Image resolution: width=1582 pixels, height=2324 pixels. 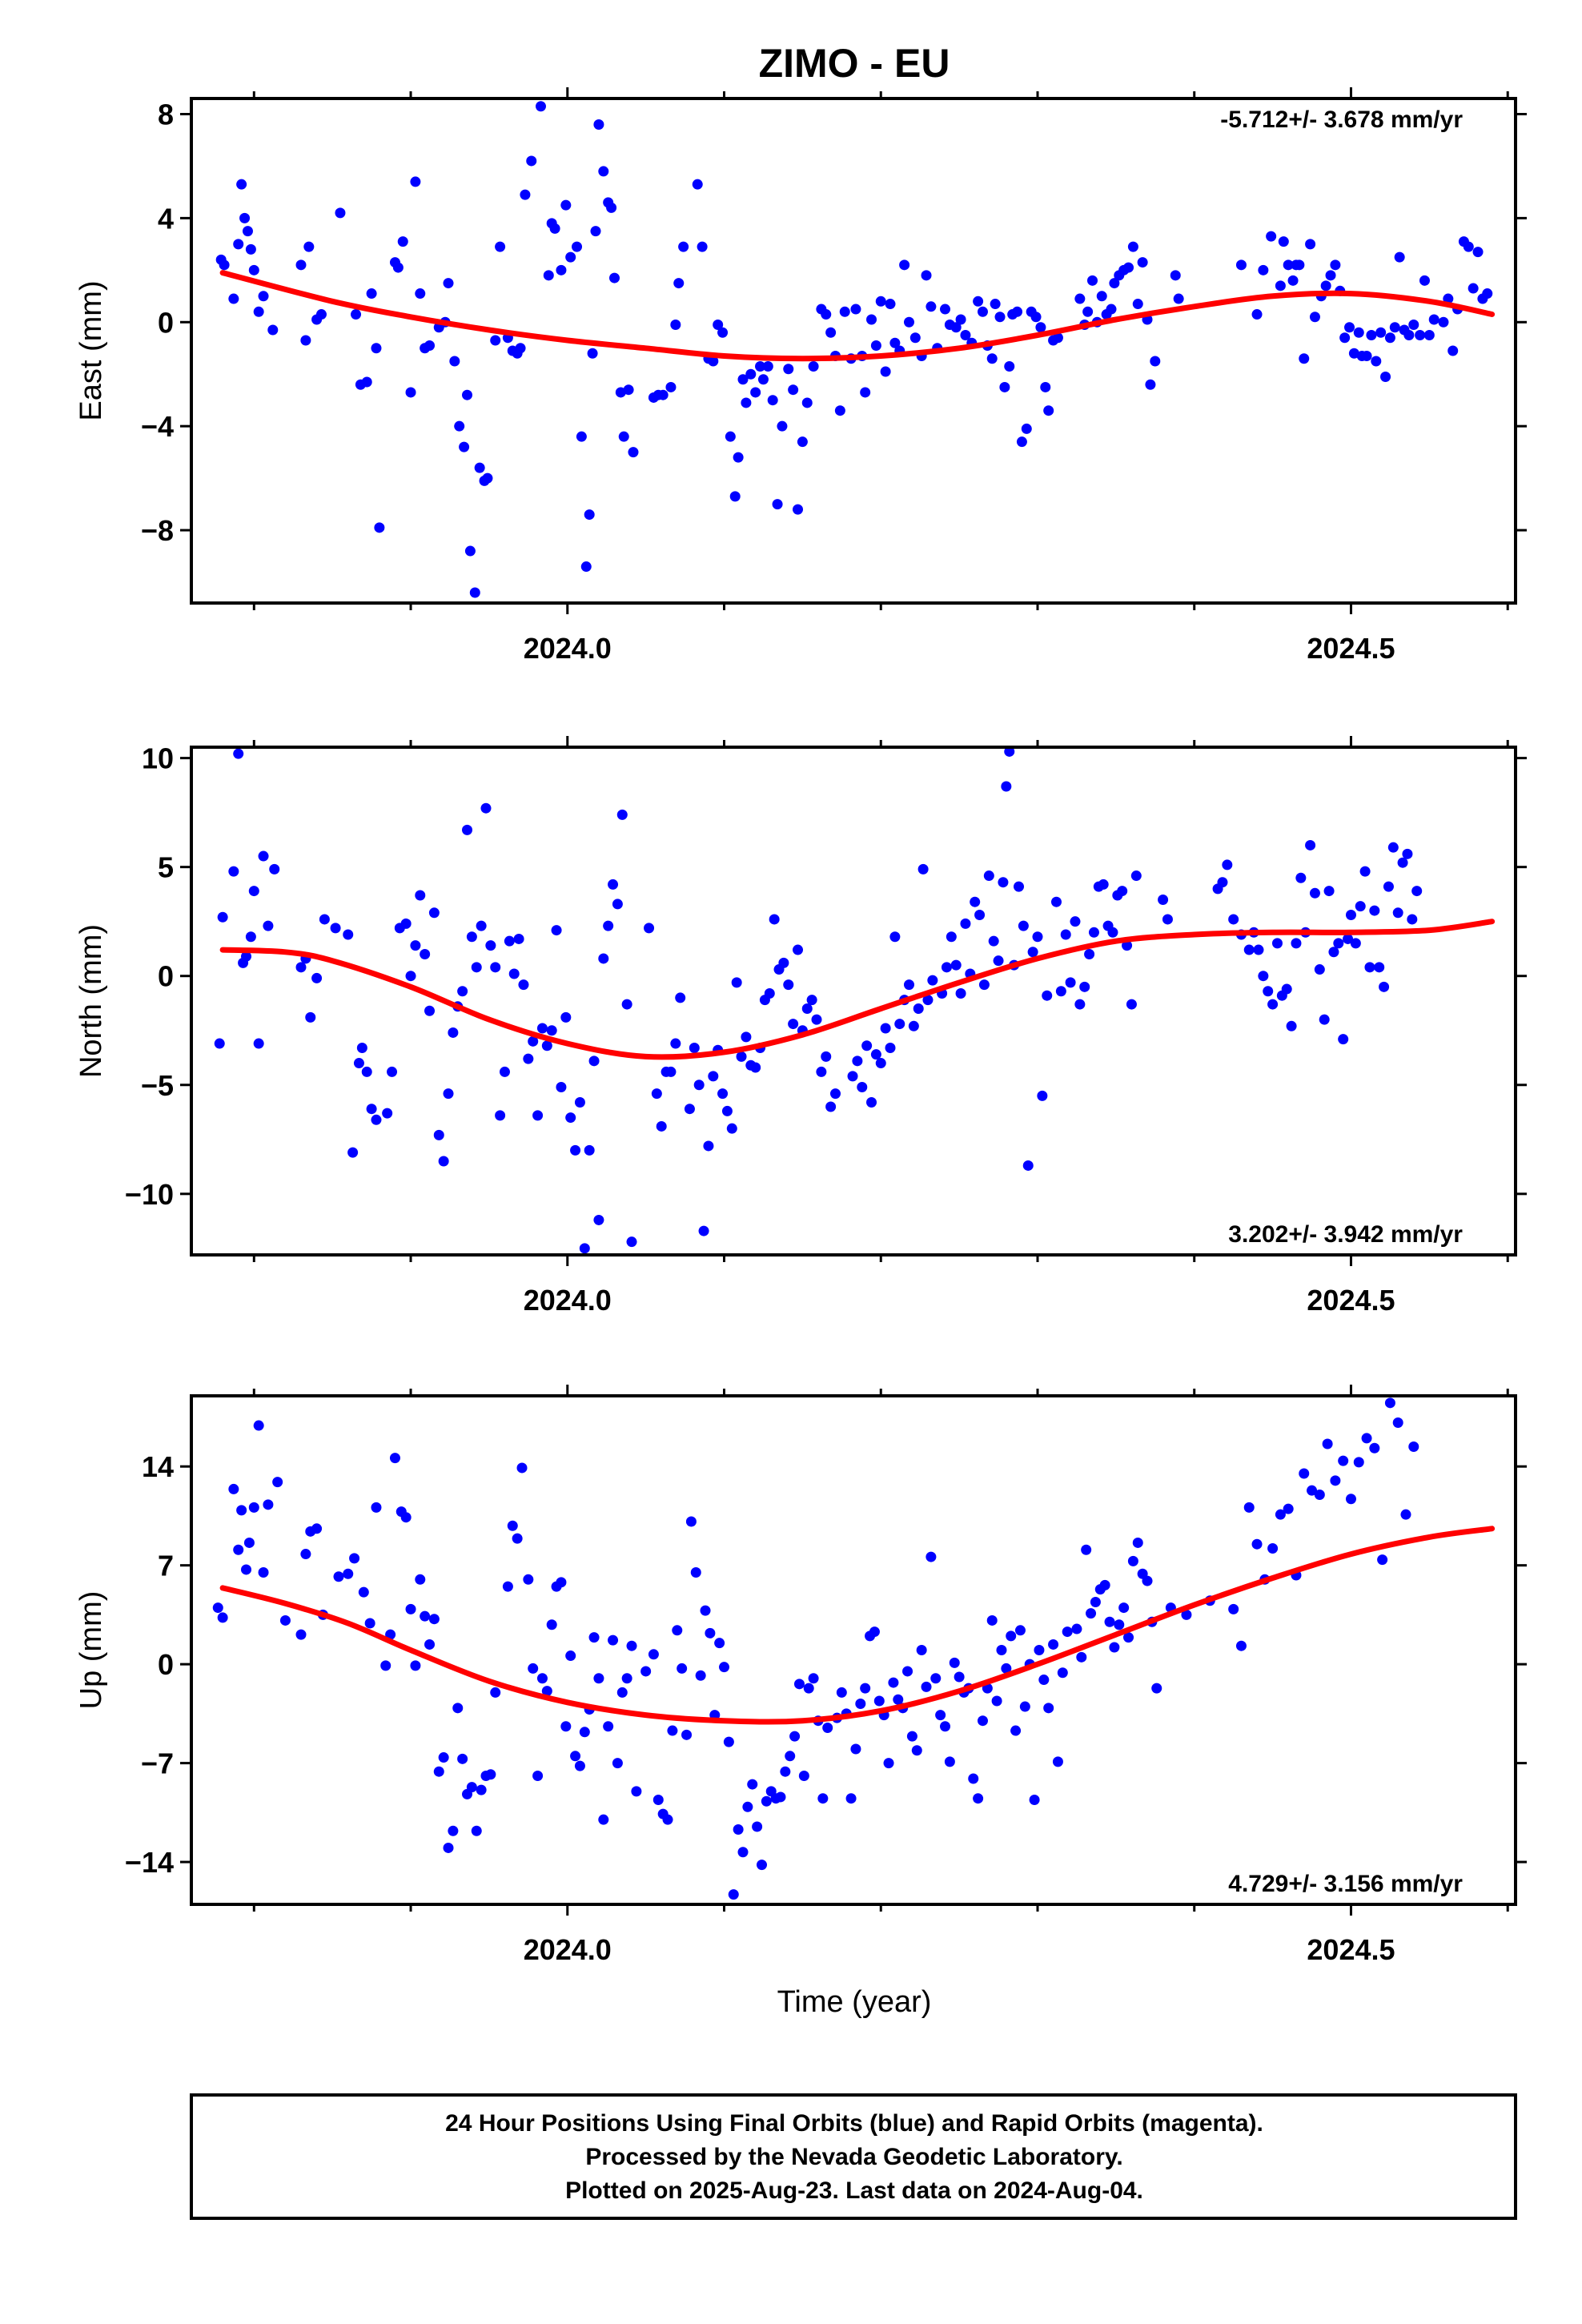 What do you see at coordinates (91, 350) in the screenshot?
I see `east-y-axis-label: East (mm)` at bounding box center [91, 350].